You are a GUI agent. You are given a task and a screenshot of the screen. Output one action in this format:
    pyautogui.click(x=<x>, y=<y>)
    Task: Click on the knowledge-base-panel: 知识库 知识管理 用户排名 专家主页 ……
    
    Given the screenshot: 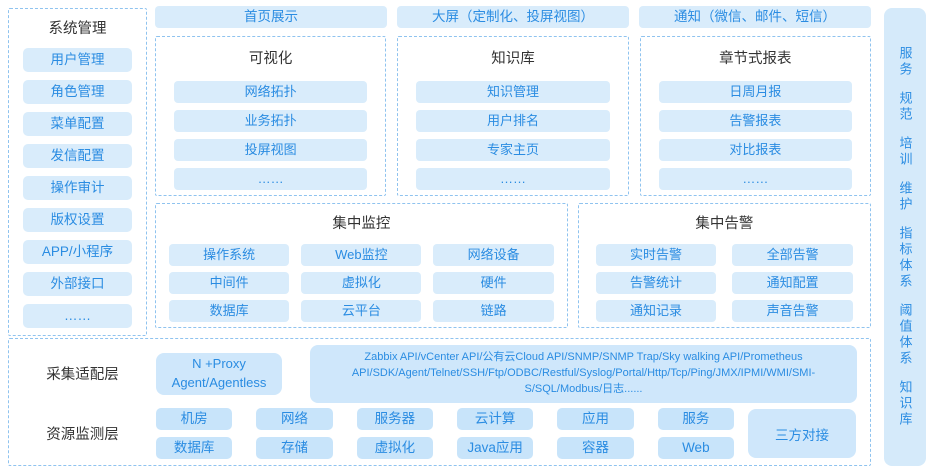 What is the action you would take?
    pyautogui.click(x=513, y=116)
    